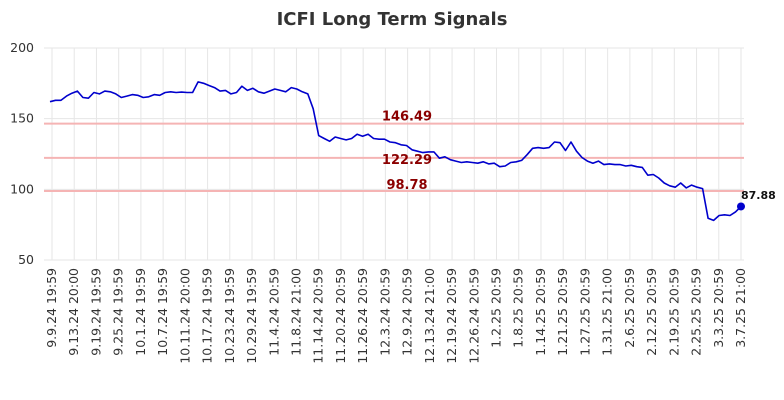 Image resolution: width=784 pixels, height=400 pixels. Describe the element at coordinates (473, 316) in the screenshot. I see `x-tick-label: 12.26.24 20:59` at that location.